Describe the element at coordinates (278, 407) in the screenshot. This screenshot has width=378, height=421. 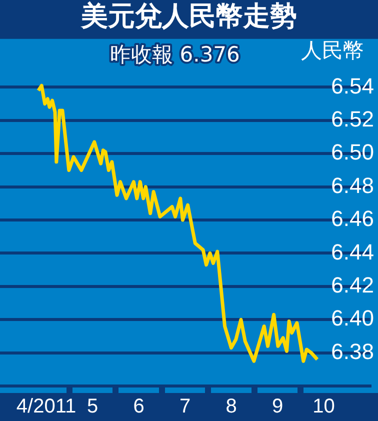
I see `x-tick-label: 9` at that location.